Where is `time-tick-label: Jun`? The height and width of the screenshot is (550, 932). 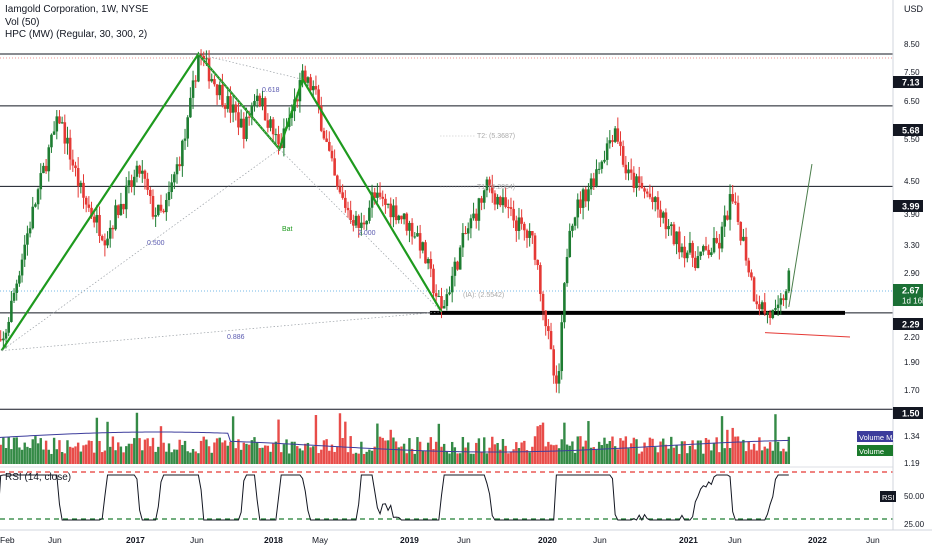
time-tick-label: Jun is located at coordinates (600, 540).